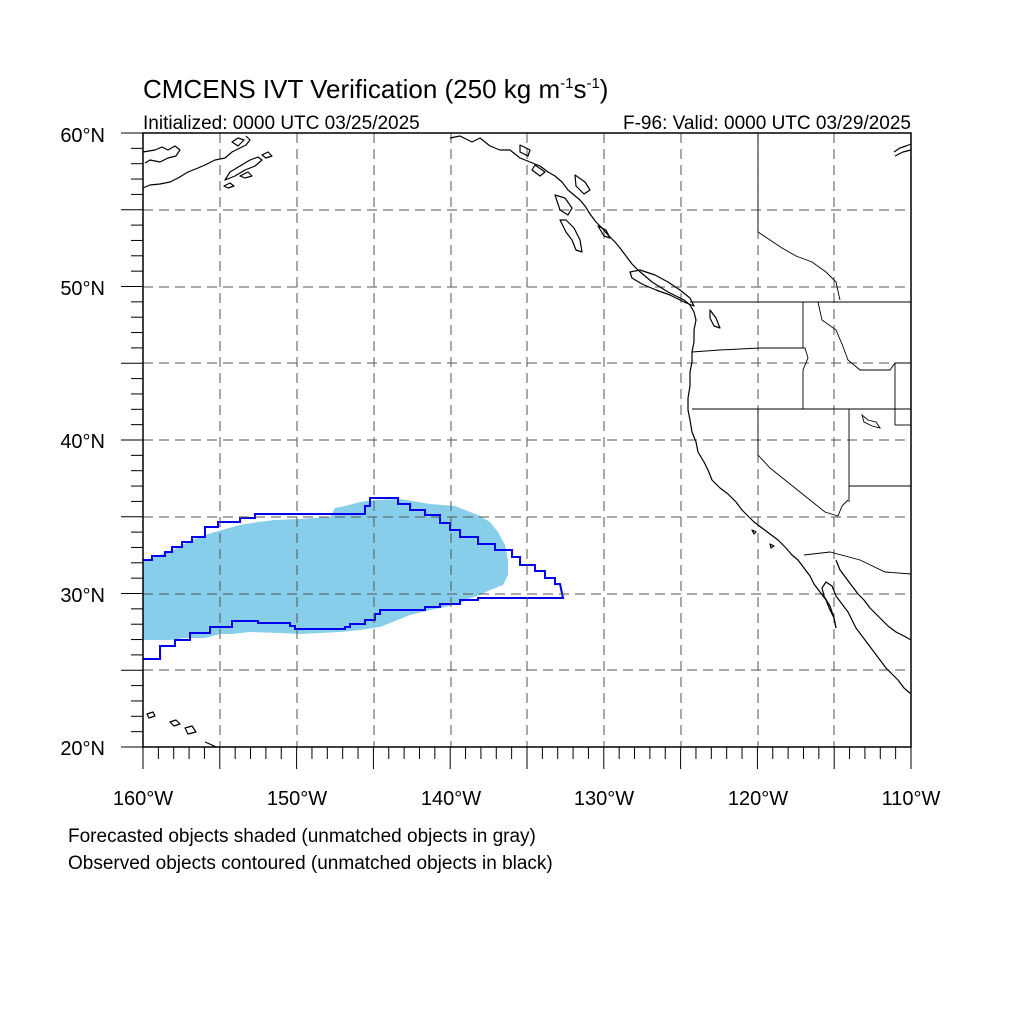 This screenshot has height=1024, width=1024. Describe the element at coordinates (801, 354) in the screenshot. I see `political-boundaries` at that location.